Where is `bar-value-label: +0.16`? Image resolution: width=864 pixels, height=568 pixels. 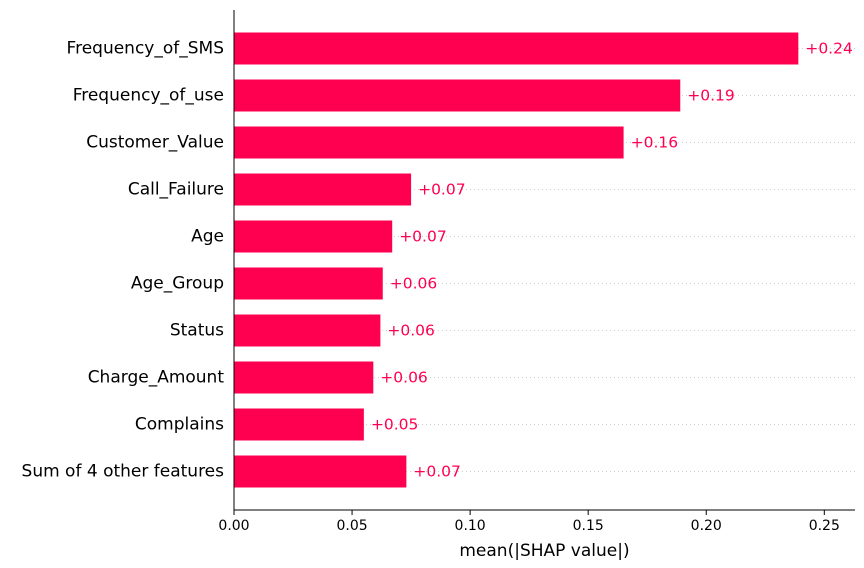 bar-value-label: +0.16 is located at coordinates (655, 143).